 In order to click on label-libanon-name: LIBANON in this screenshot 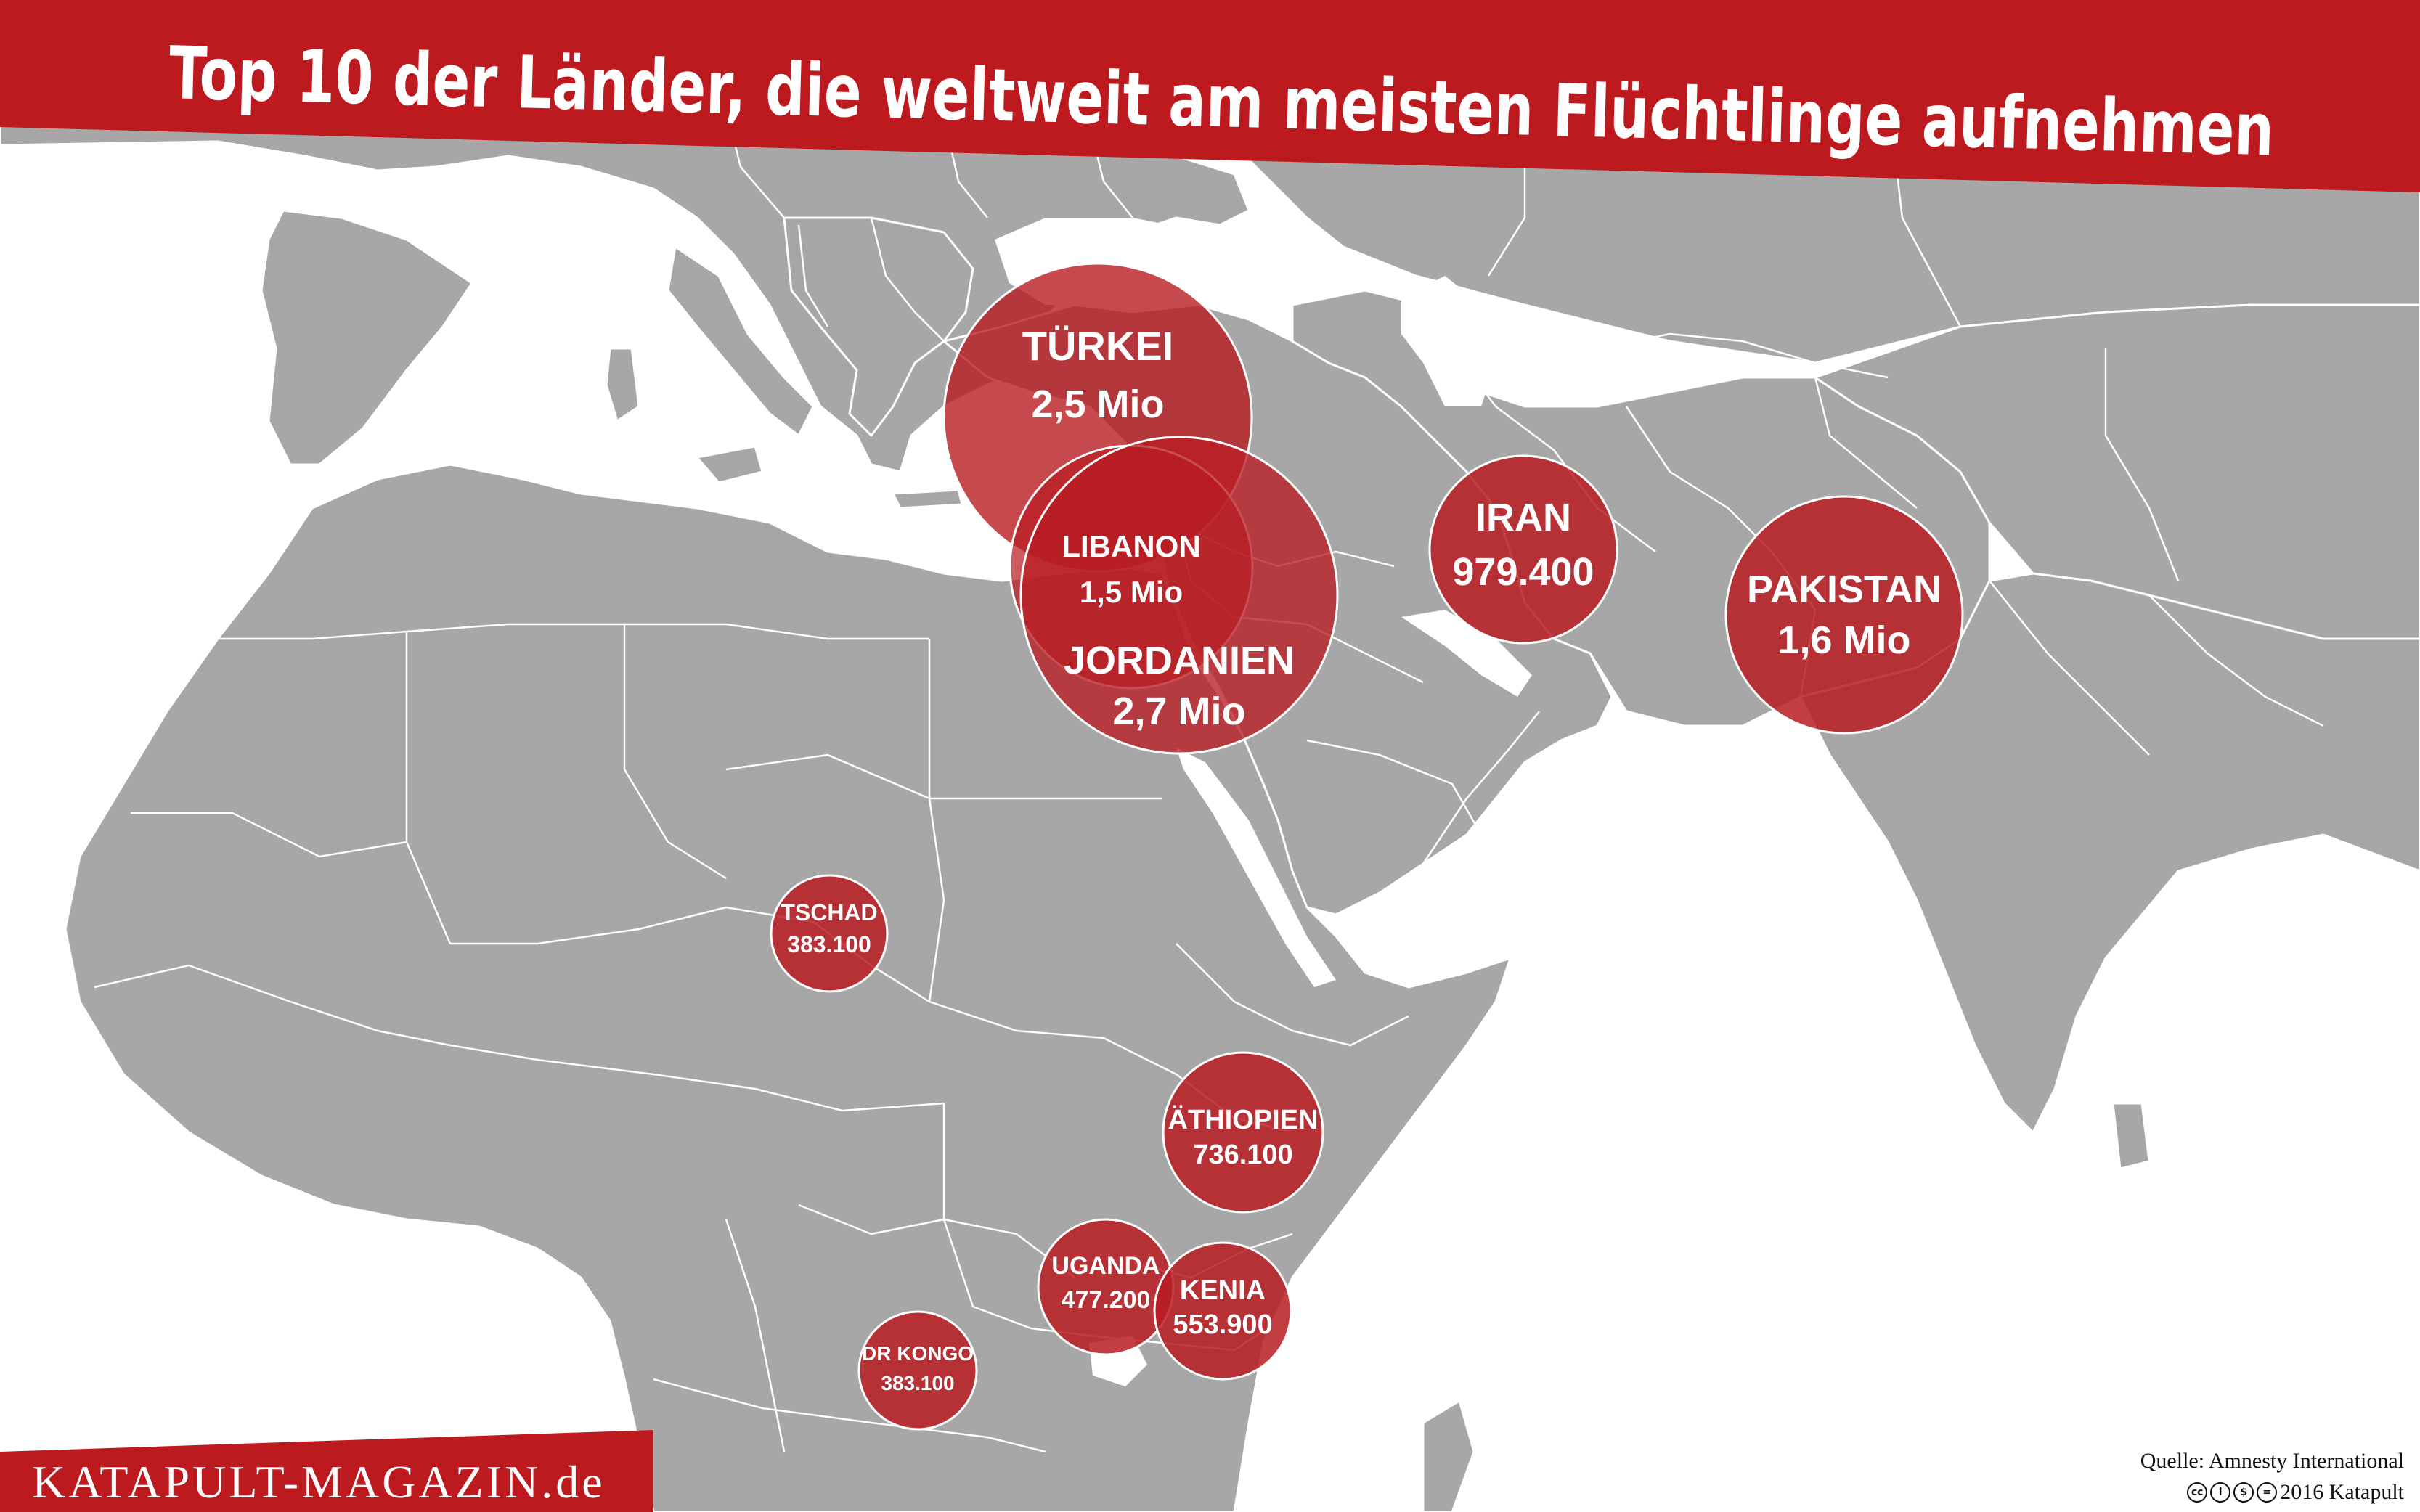, I will do `click(1131, 546)`.